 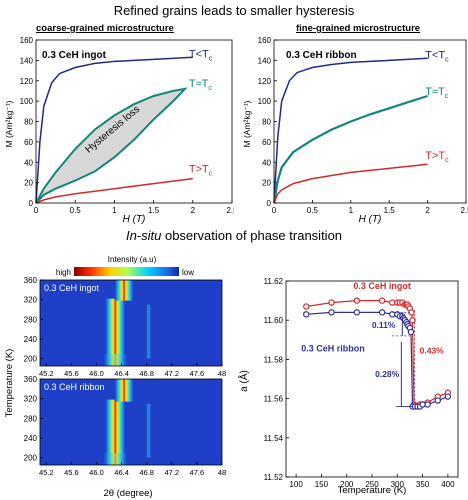 I want to click on y-tick-label: 0, so click(x=31, y=203).